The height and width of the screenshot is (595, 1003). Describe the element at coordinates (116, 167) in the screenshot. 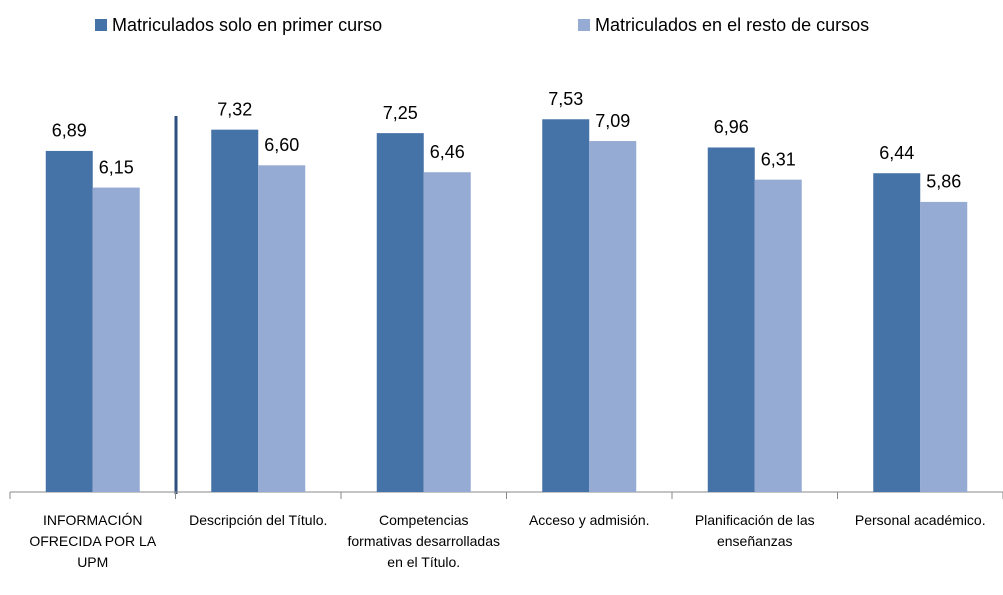

I see `value-label: 6,15` at that location.